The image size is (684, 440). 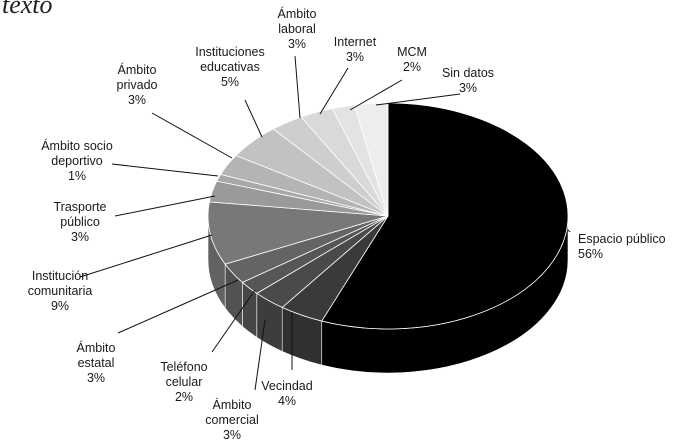 What do you see at coordinates (569, 231) in the screenshot?
I see `leader-line-espacio-publico` at bounding box center [569, 231].